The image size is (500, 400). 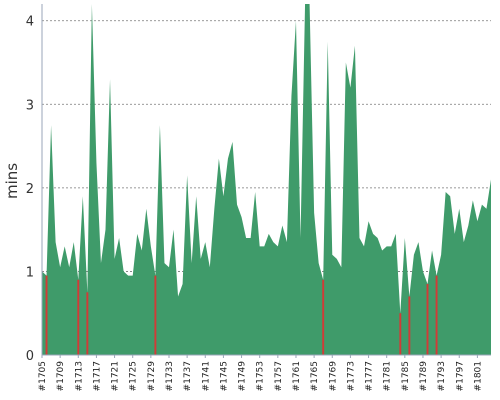 What do you see at coordinates (351, 376) in the screenshot?
I see `x-tick-label: #1773` at bounding box center [351, 376].